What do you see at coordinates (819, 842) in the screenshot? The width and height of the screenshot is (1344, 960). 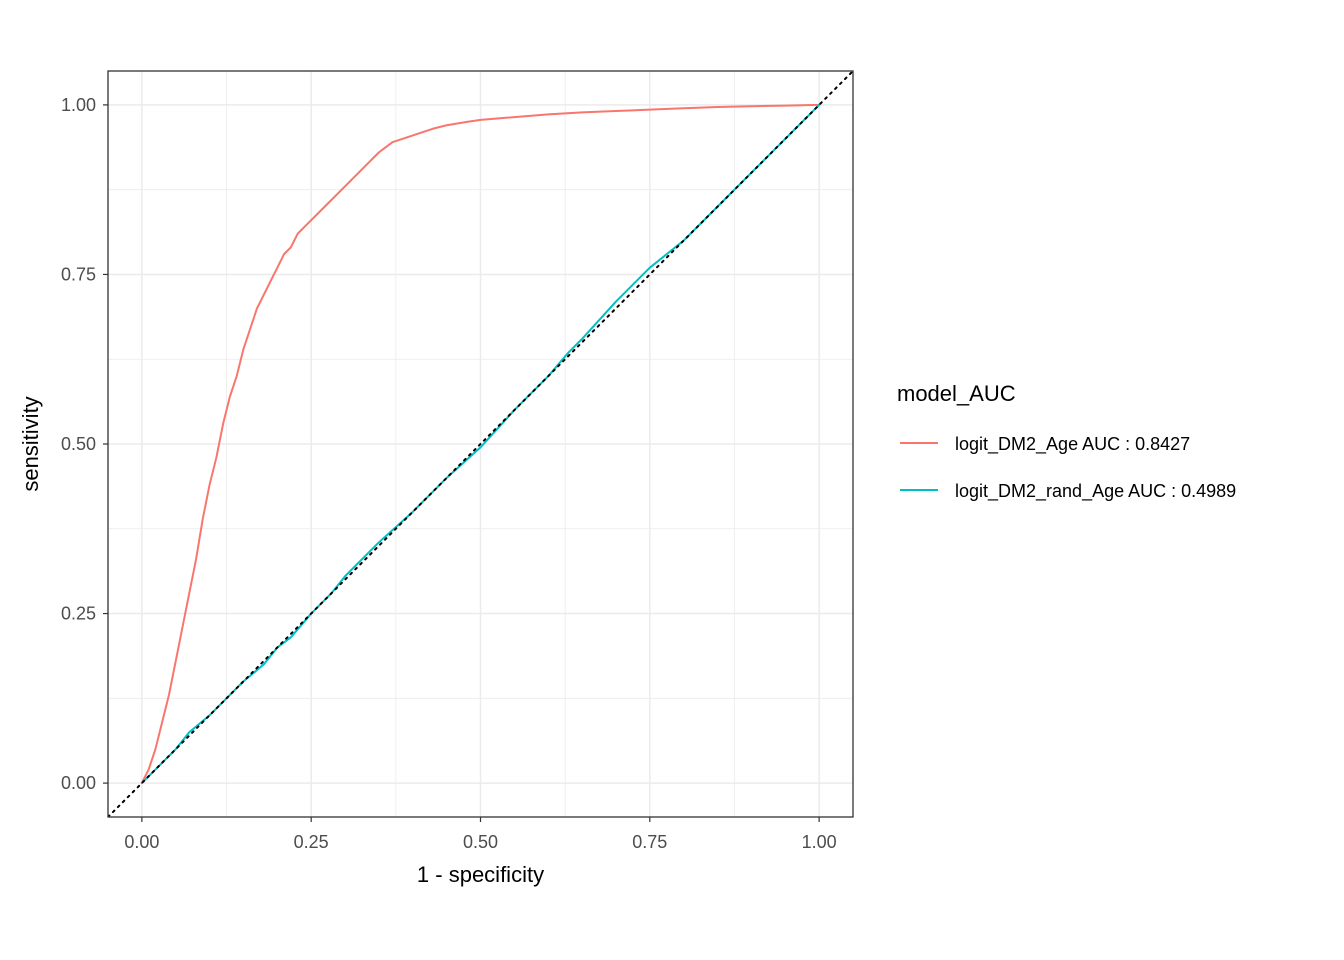 I see `x-tick-label: 1.00` at bounding box center [819, 842].